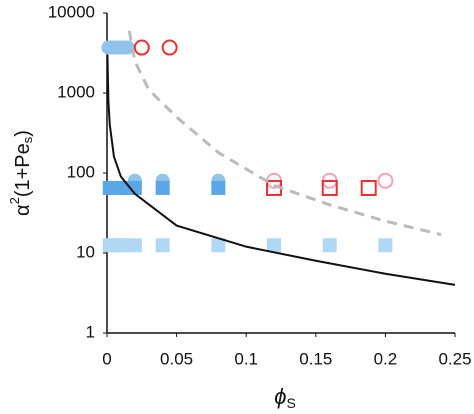 This screenshot has height=414, width=474. I want to click on x-tick-label: 0.1, so click(246, 358).